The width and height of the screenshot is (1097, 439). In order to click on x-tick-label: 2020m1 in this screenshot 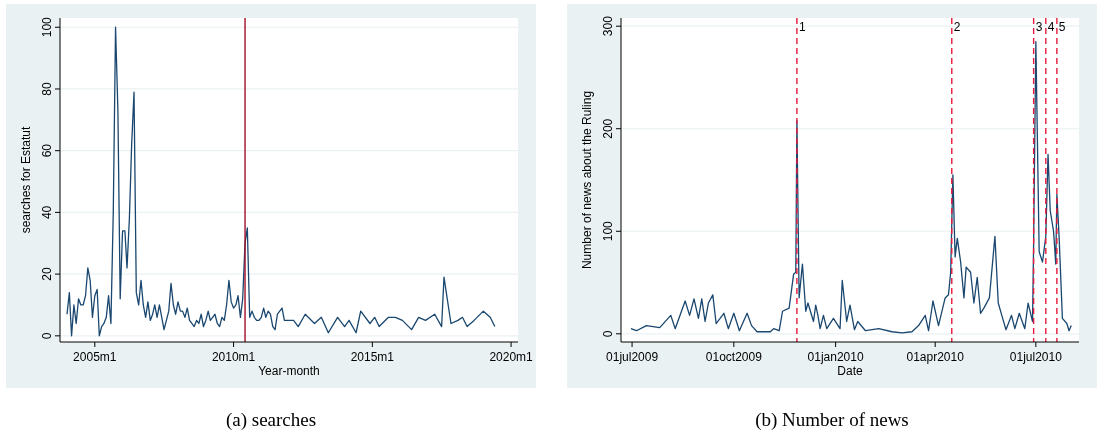, I will do `click(511, 357)`.